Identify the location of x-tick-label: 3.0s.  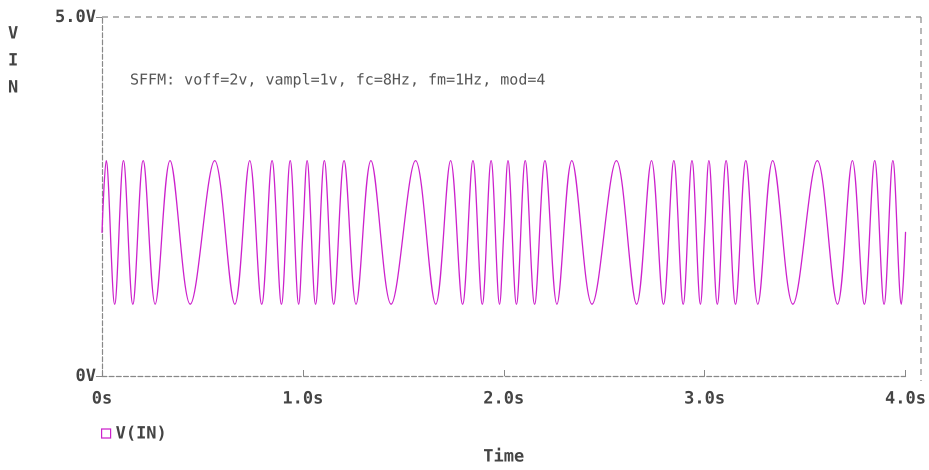
(705, 398).